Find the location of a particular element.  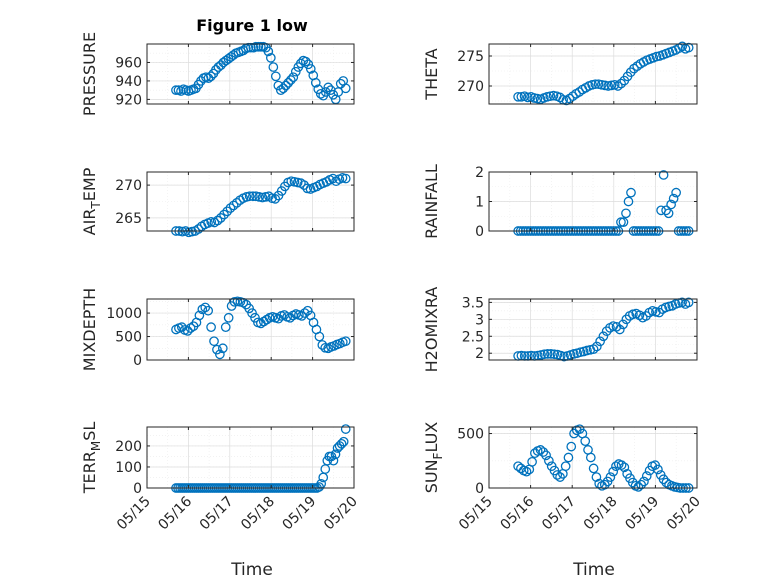

y-axis-label: THETA is located at coordinates (431, 74).